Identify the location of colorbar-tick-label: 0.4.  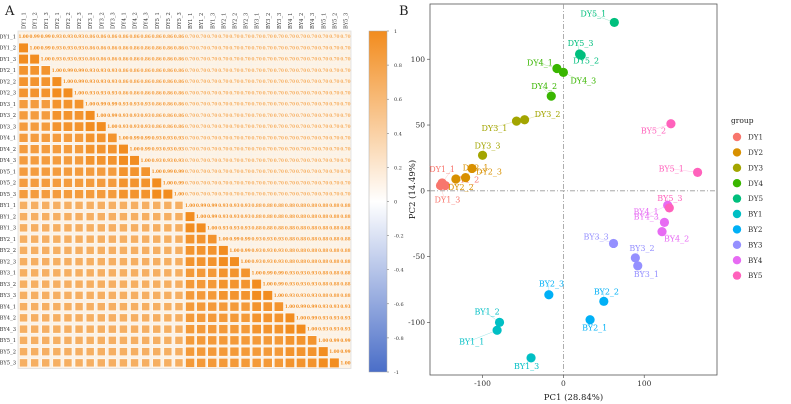
(398, 134).